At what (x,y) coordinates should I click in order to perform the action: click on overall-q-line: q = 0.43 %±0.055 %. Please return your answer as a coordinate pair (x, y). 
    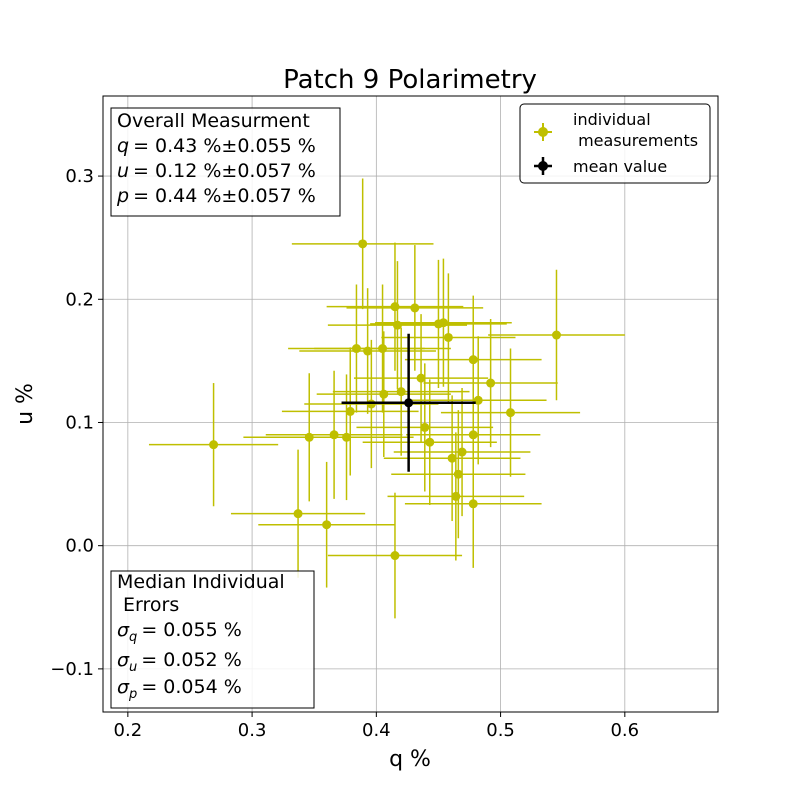
    Looking at the image, I should click on (216, 146).